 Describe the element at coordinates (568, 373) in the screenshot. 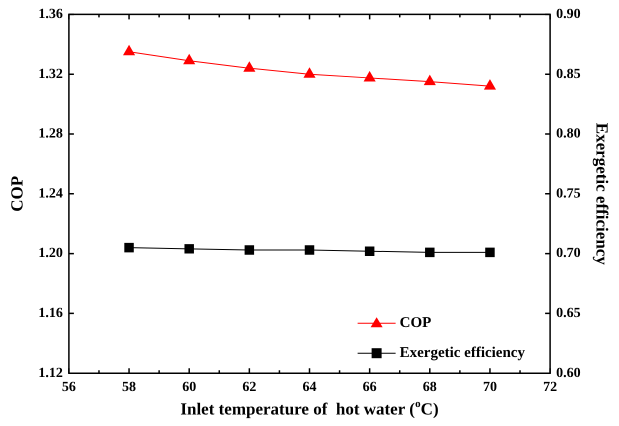

I see `y2-tick-label: 0.60` at that location.